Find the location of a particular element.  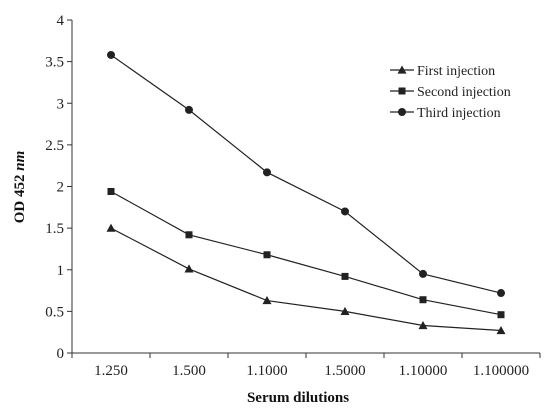

x-tick-label: 1.500 is located at coordinates (189, 371).